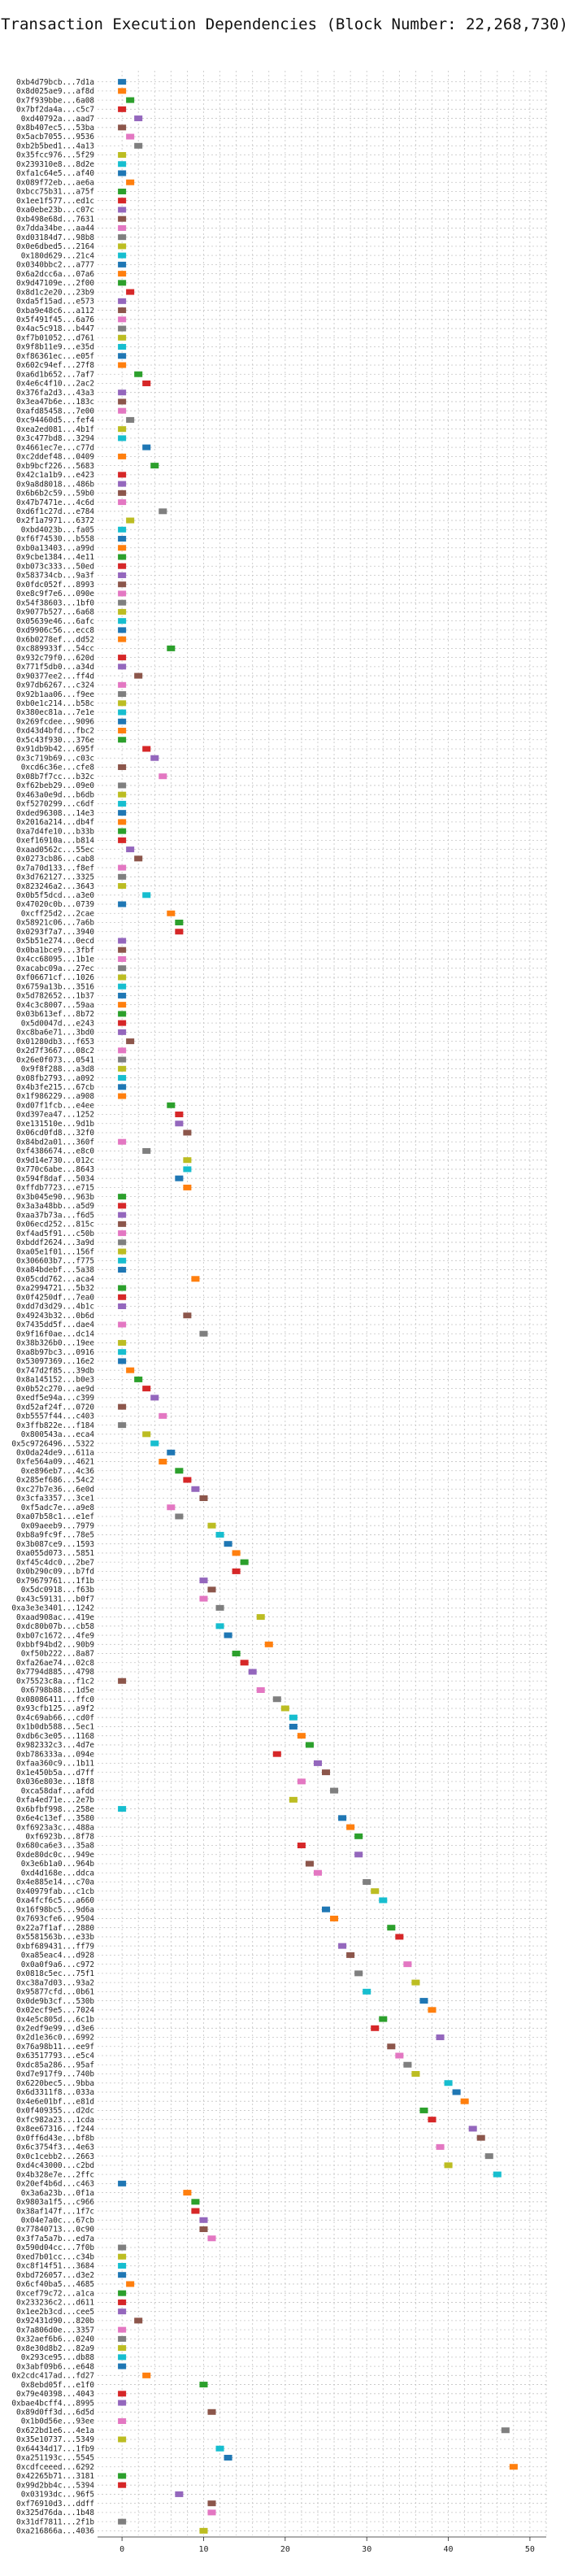  What do you see at coordinates (55, 2485) in the screenshot?
I see `tx-label: 0x99d2bb4c...5394` at bounding box center [55, 2485].